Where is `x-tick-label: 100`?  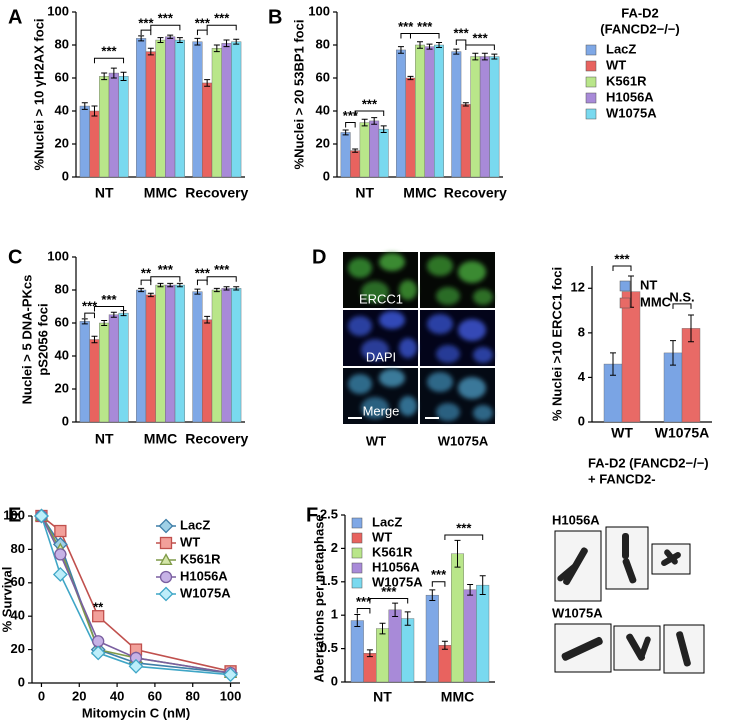 x-tick-label: 100 is located at coordinates (231, 695).